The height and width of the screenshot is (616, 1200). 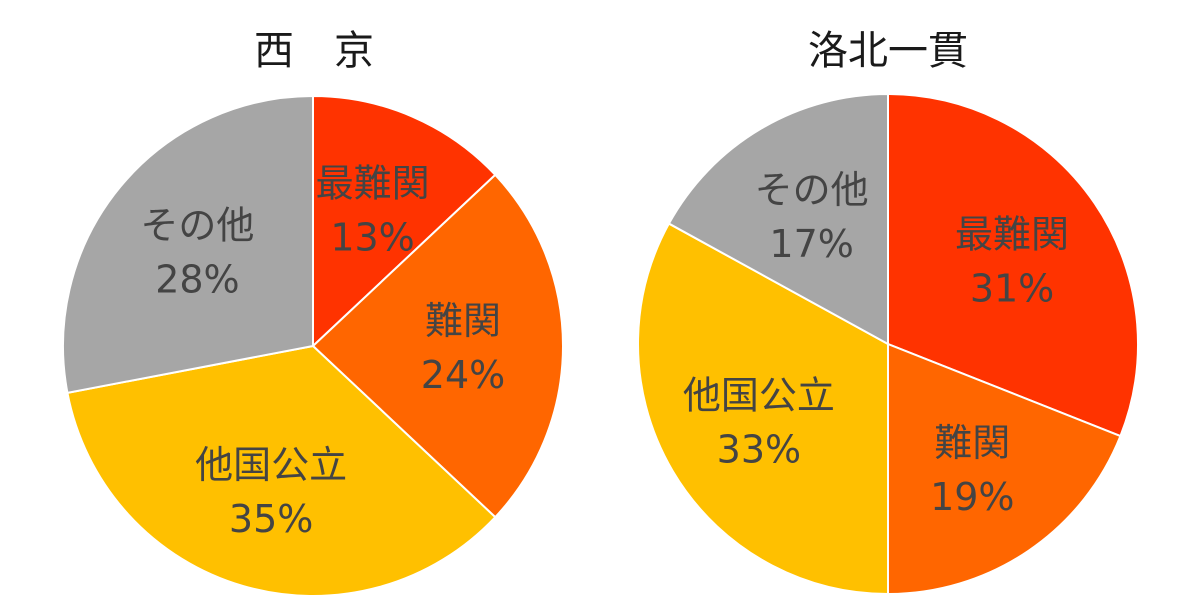 I want to click on pie-label-left-3: その他, so click(x=197, y=225).